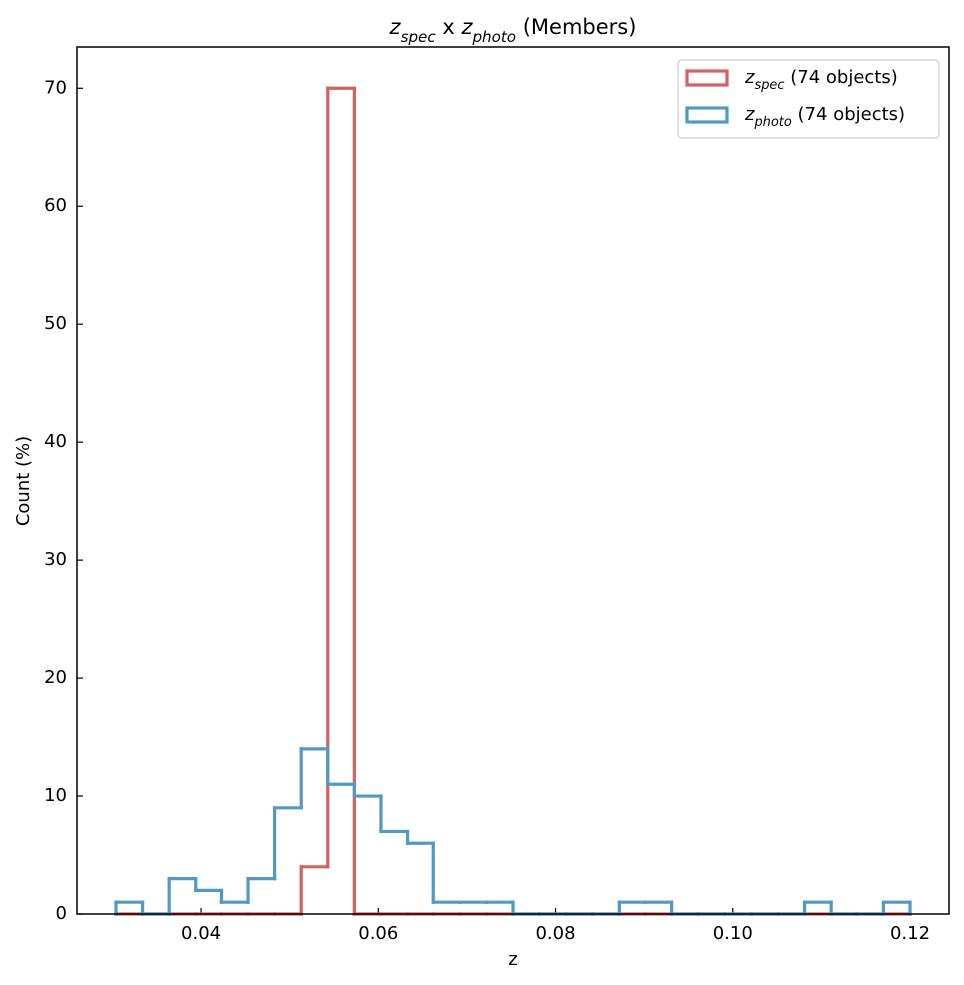  I want to click on y-tick-label: 0, so click(61, 913).